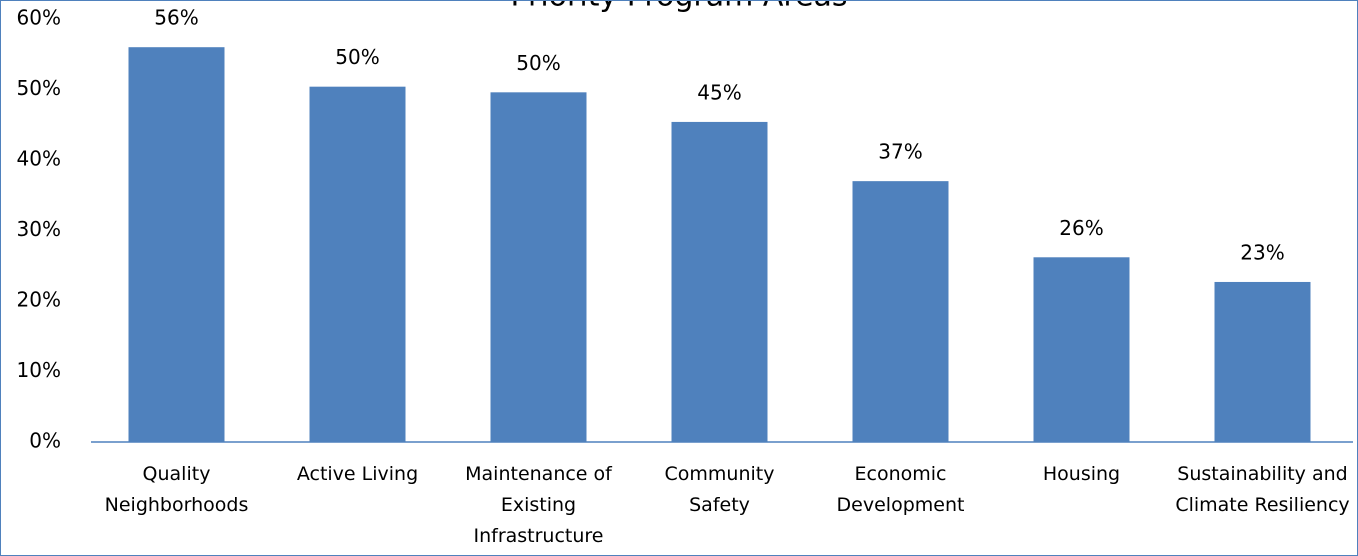 This screenshot has height=556, width=1358. What do you see at coordinates (176, 18) in the screenshot?
I see `value-label: 56%` at bounding box center [176, 18].